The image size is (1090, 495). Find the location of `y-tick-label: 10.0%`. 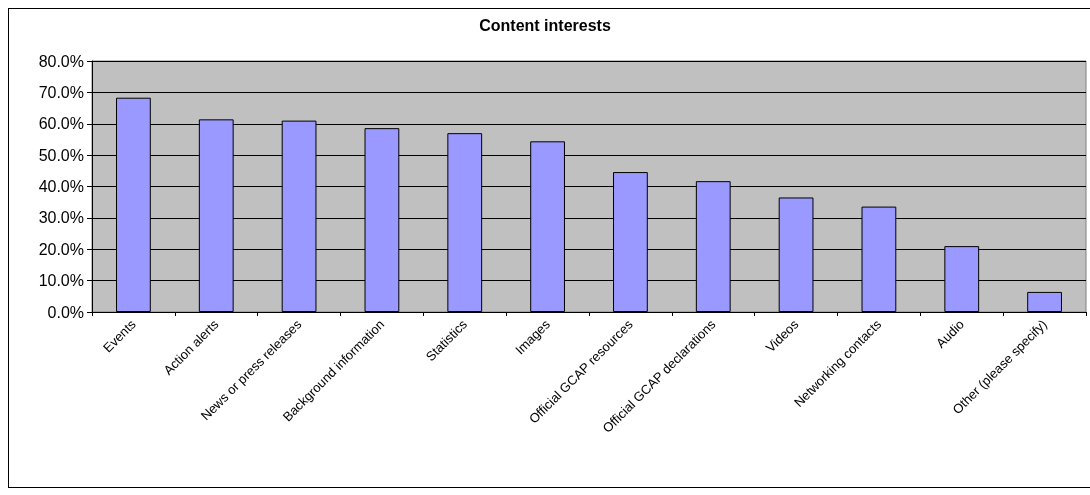

y-tick-label: 10.0% is located at coordinates (61, 281).